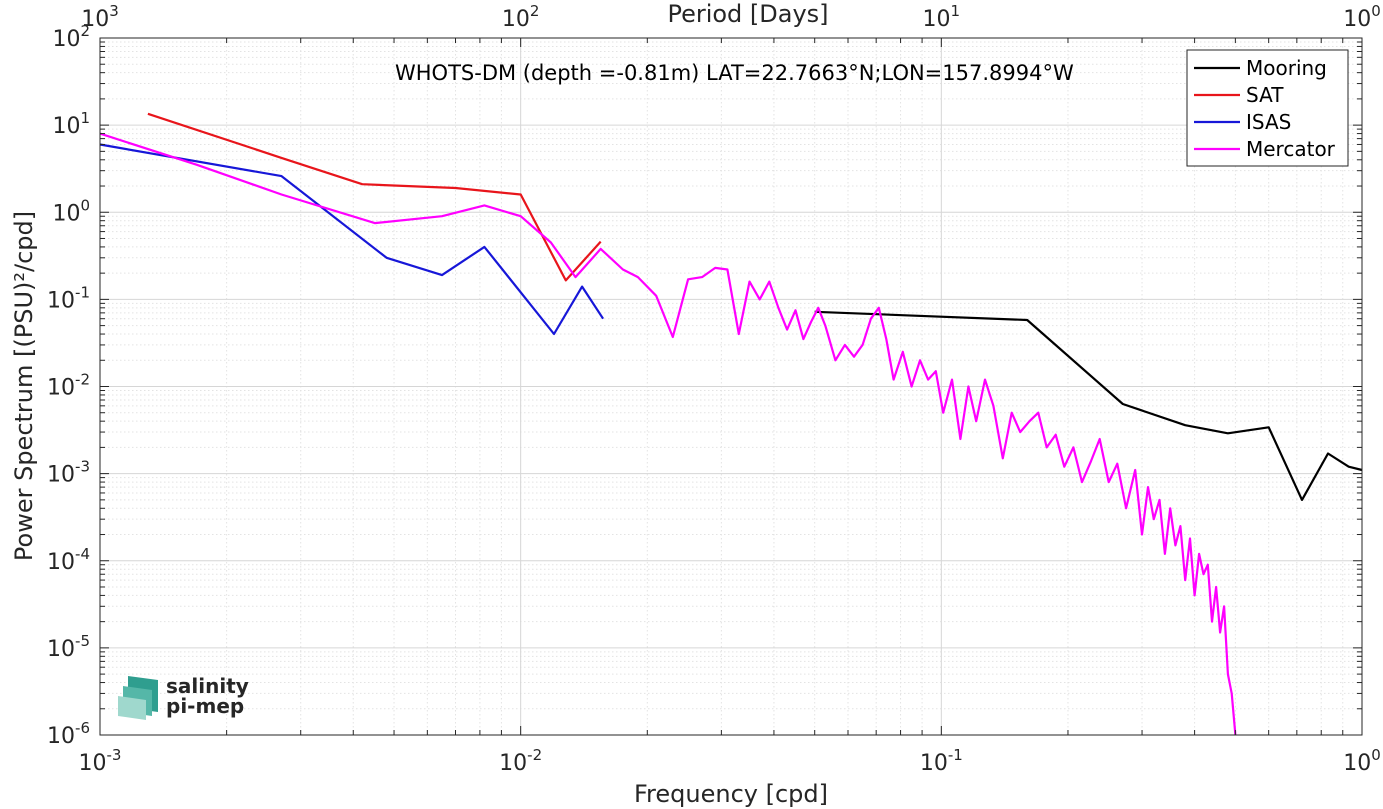 The height and width of the screenshot is (809, 1383). Describe the element at coordinates (100, 17) in the screenshot. I see `top-tick-label: 10³` at that location.